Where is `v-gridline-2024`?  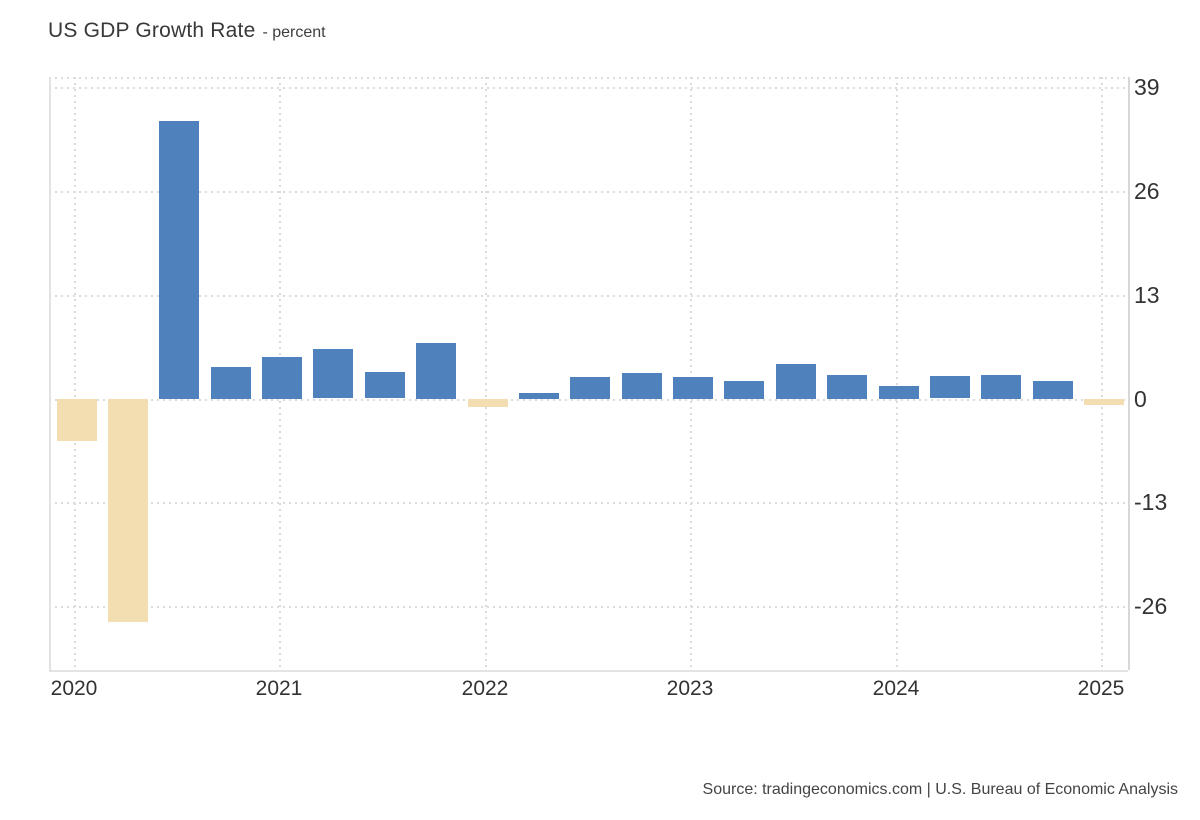 v-gridline-2024 is located at coordinates (897, 373).